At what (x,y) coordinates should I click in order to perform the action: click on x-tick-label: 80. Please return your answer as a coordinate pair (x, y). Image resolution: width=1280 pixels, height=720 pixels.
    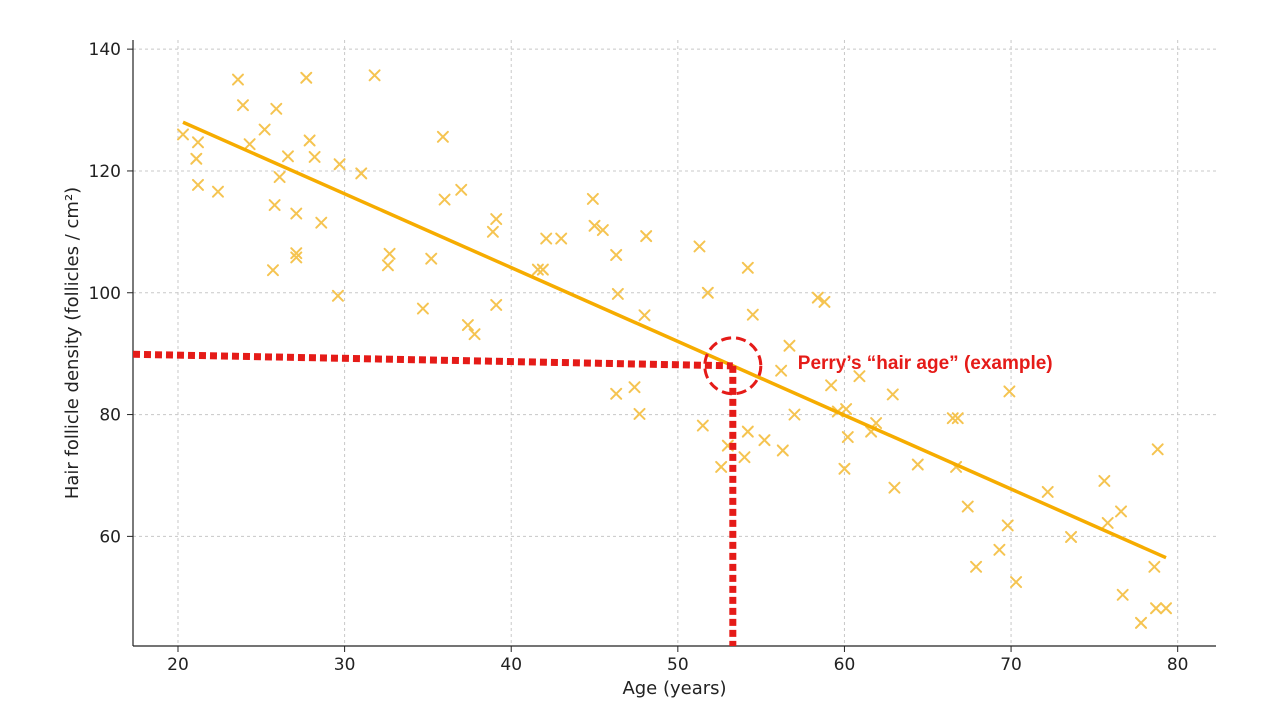
    Looking at the image, I should click on (1178, 665).